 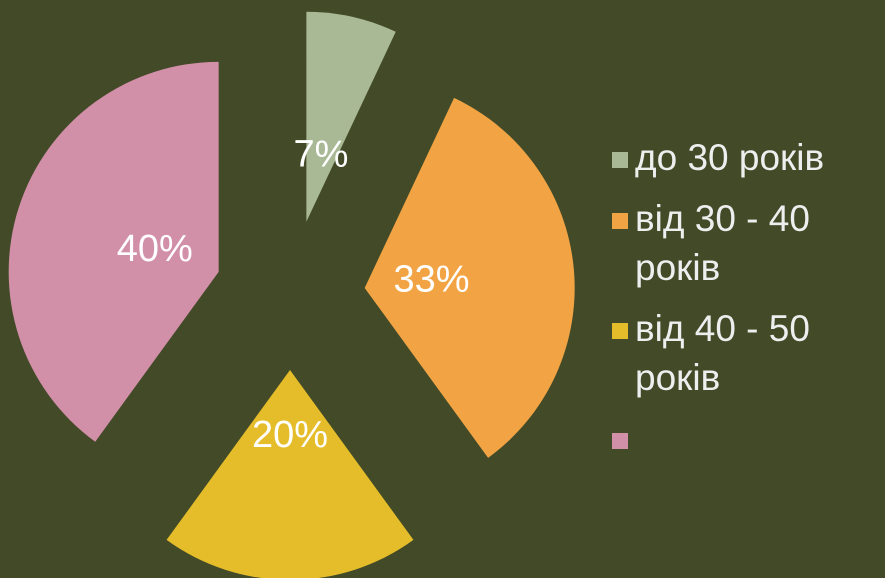 What do you see at coordinates (722, 243) in the screenshot?
I see `legend-label: від 30 - 40 років` at bounding box center [722, 243].